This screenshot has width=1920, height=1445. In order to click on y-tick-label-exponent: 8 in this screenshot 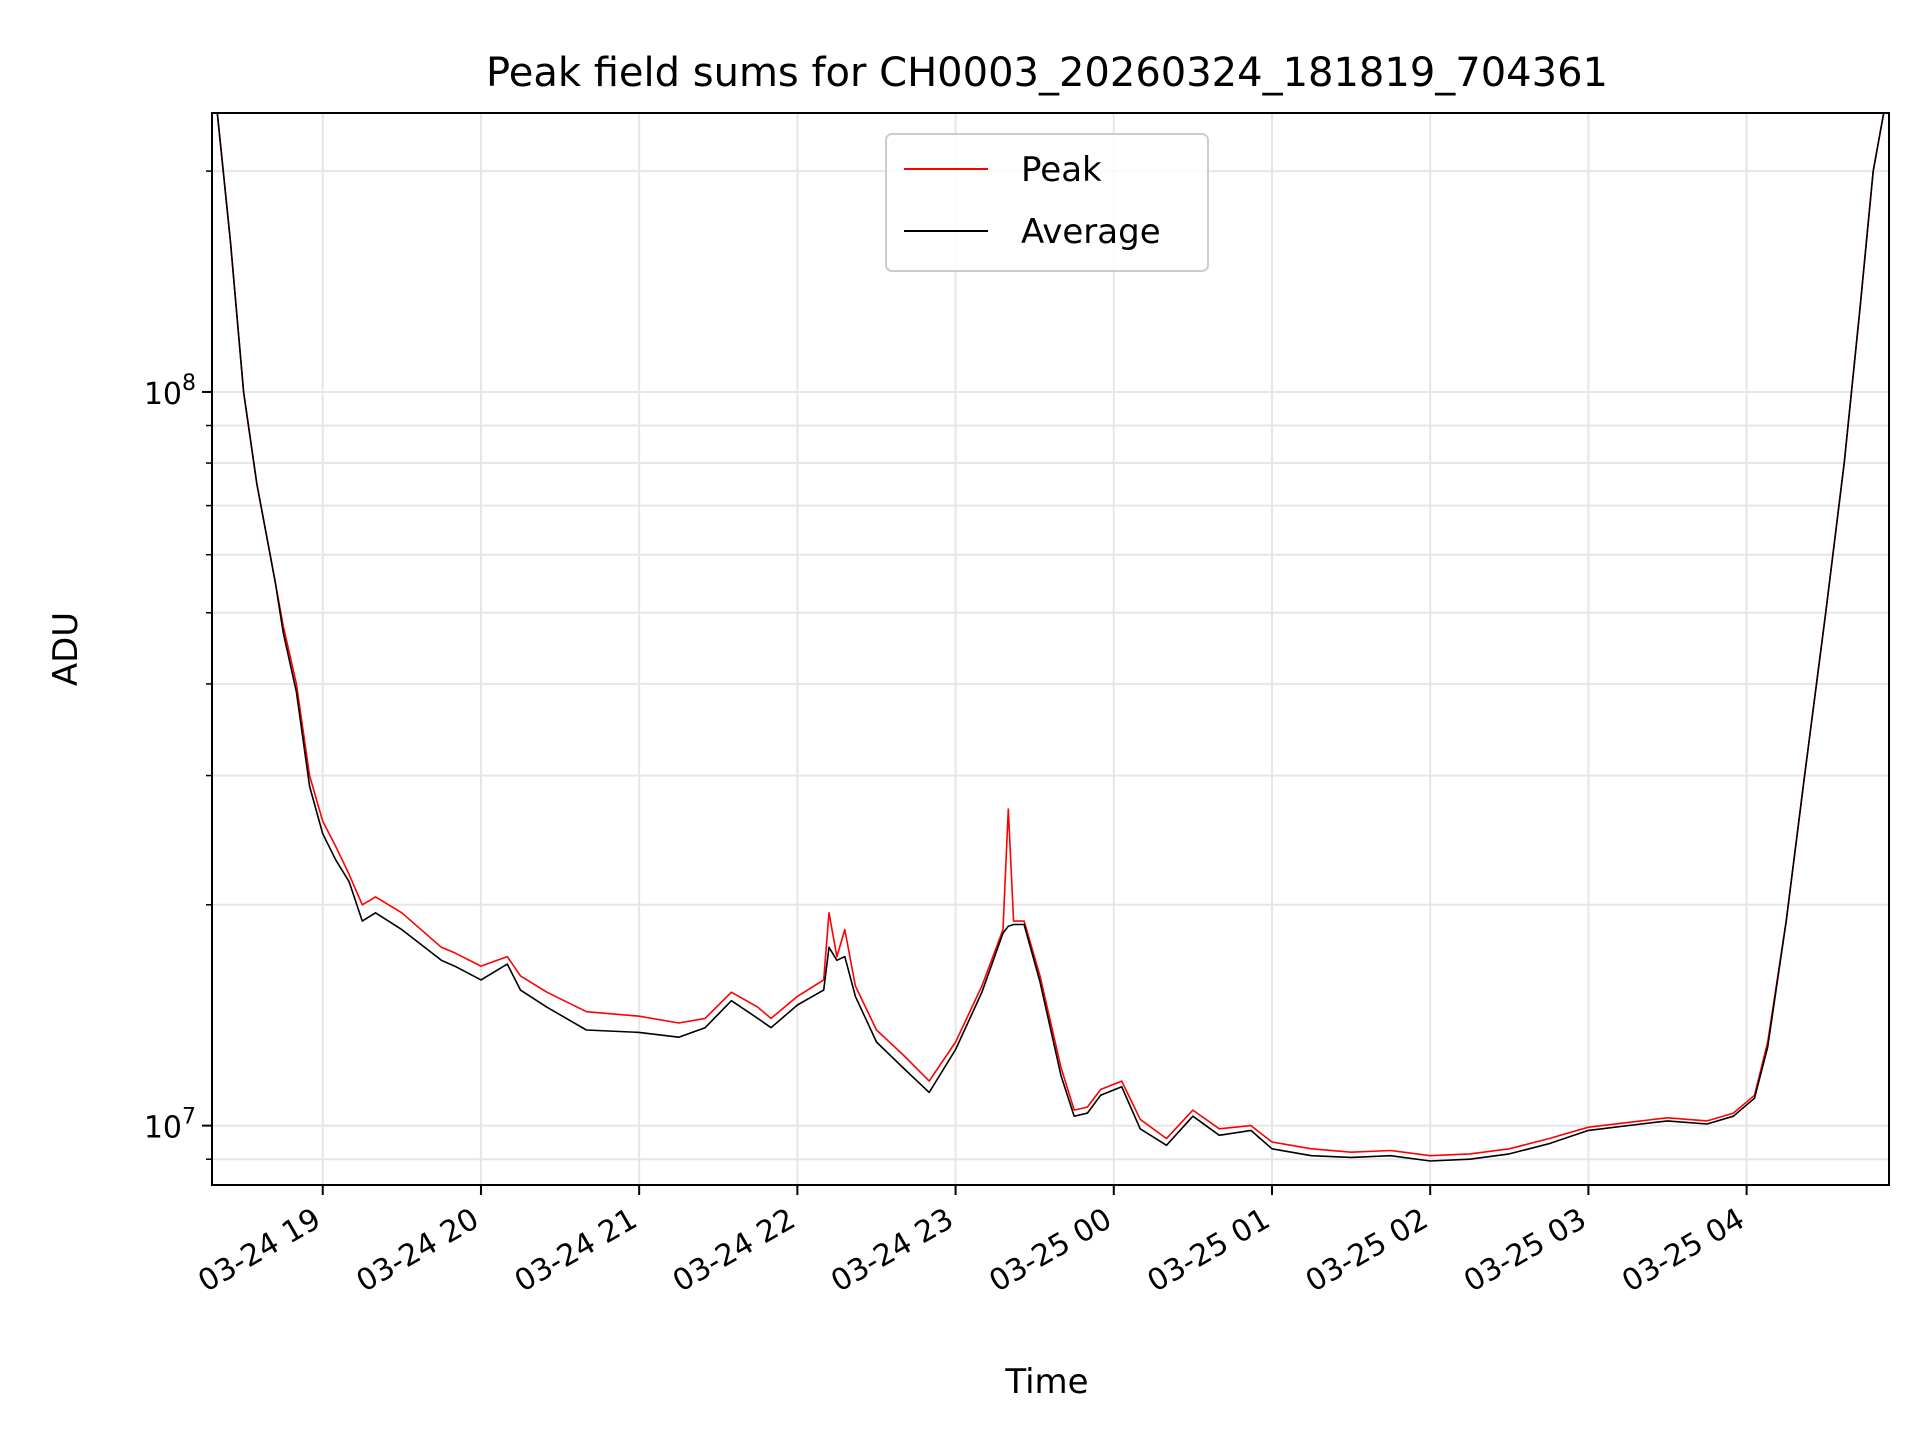, I will do `click(189, 383)`.